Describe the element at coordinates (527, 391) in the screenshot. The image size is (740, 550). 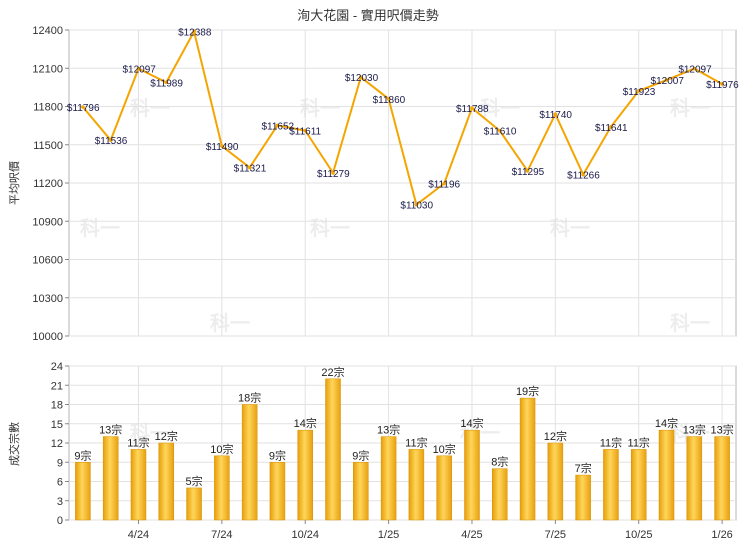
I see `volume-data-label: 19宗` at that location.